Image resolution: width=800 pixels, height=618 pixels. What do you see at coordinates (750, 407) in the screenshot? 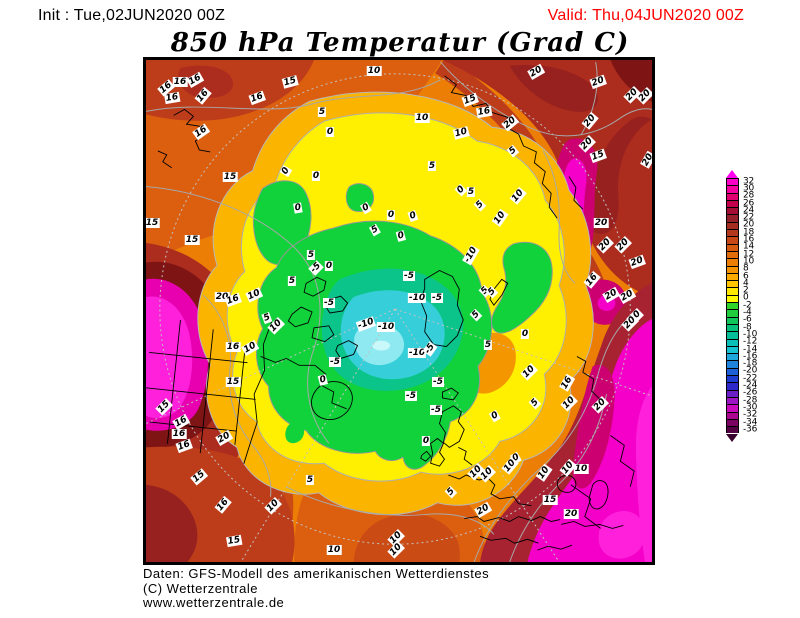
I see `legend-tick-label: -30` at bounding box center [750, 407].